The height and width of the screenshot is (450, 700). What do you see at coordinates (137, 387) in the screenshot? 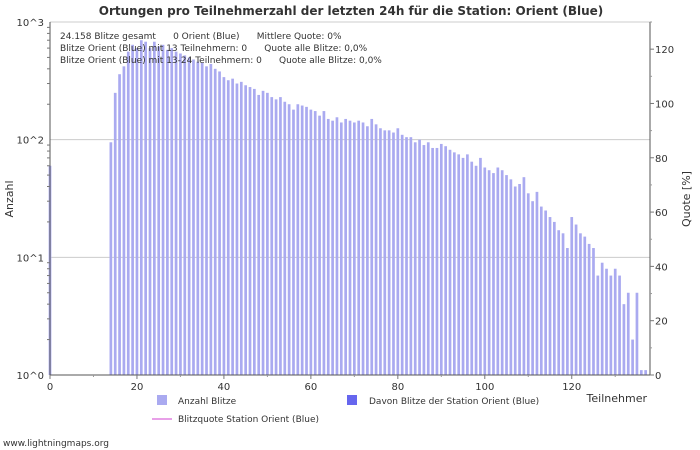
I see `x-tick-label: 20` at bounding box center [137, 387].